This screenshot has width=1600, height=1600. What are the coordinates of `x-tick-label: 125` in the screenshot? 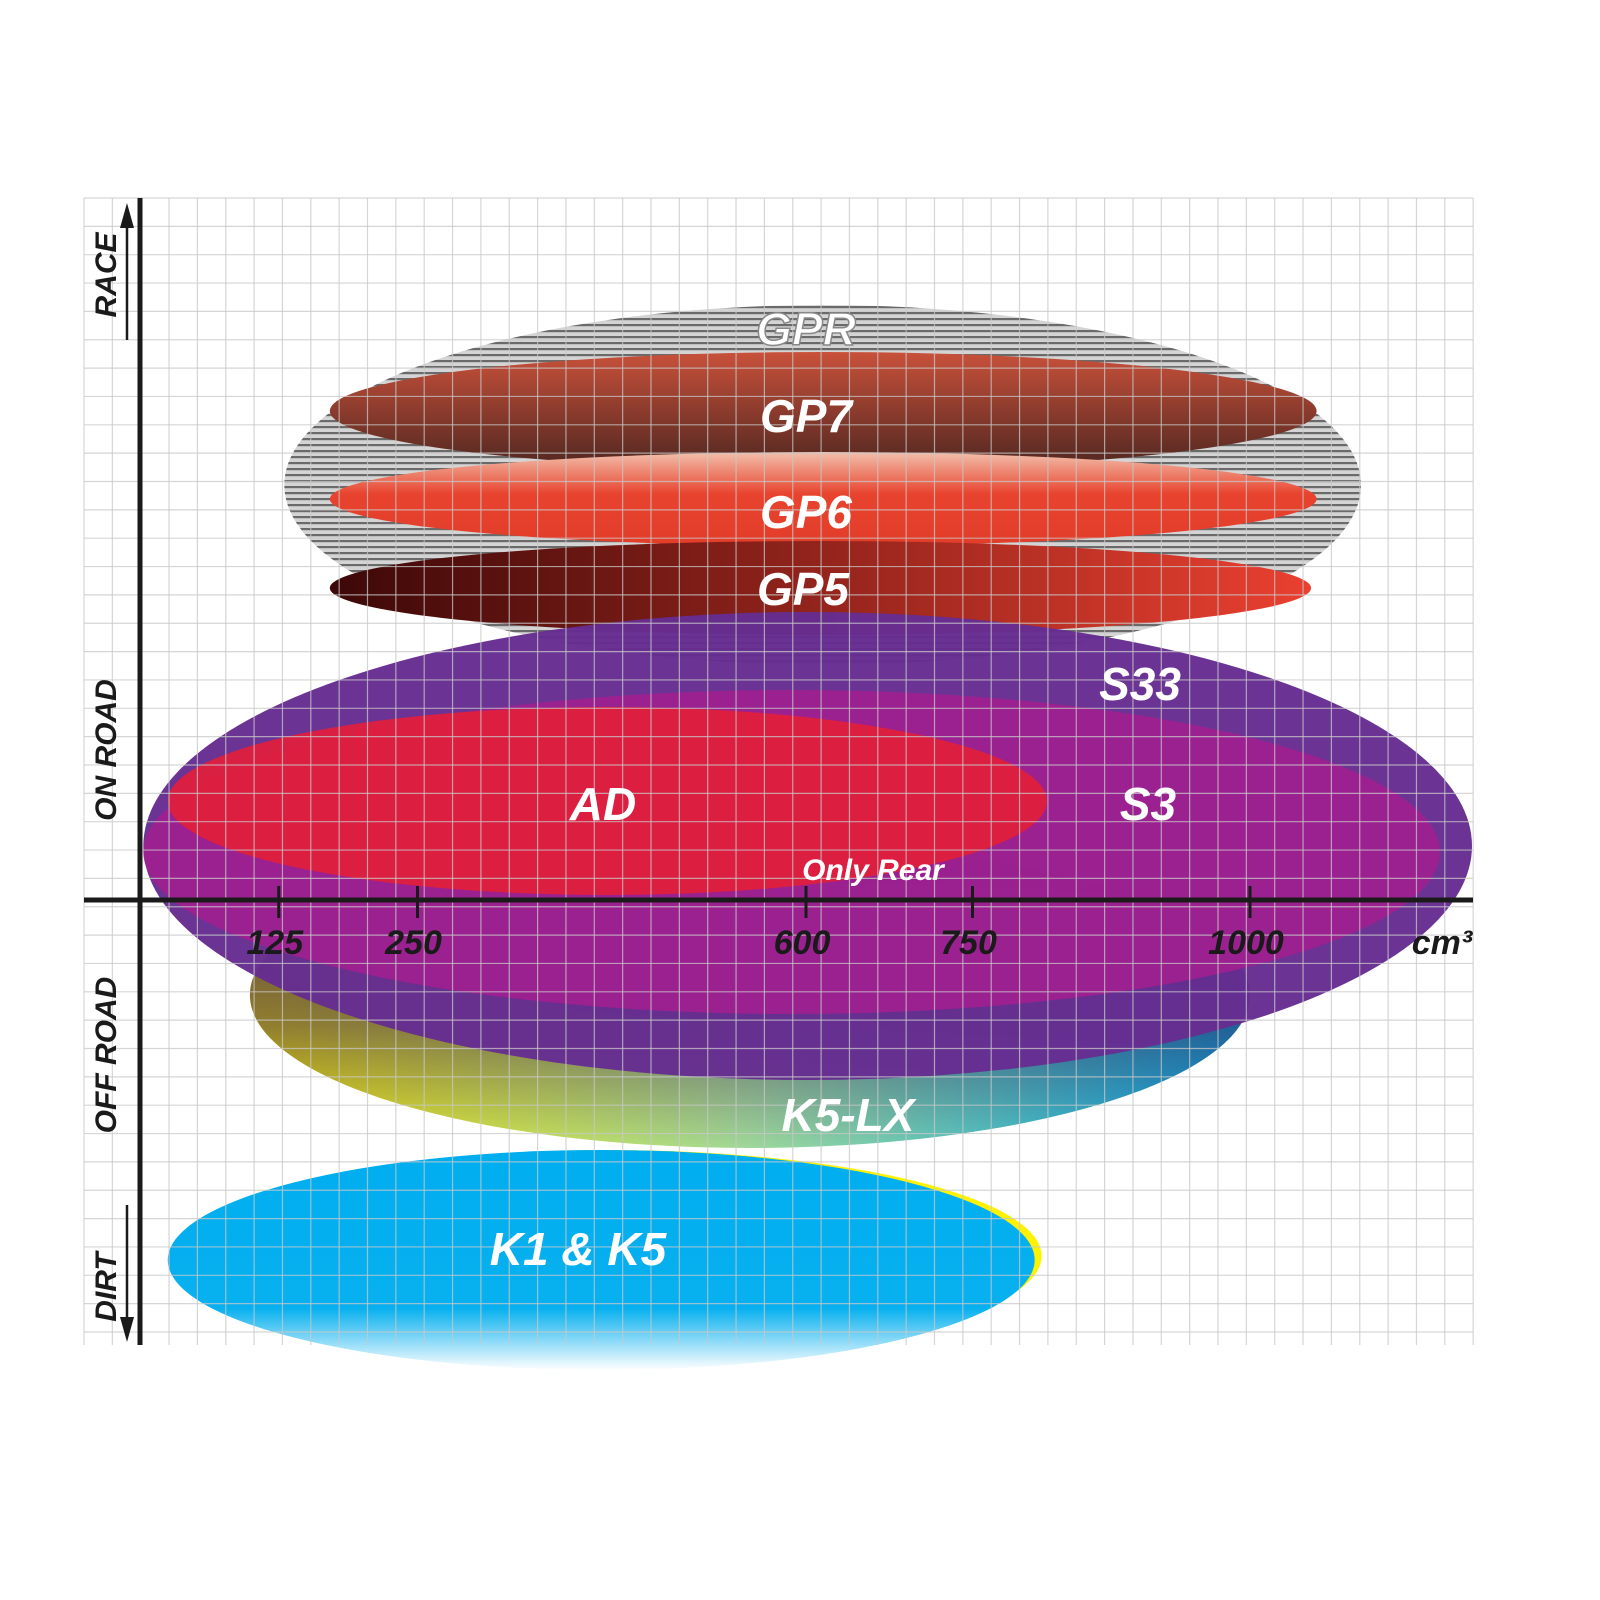 It's located at (275, 943).